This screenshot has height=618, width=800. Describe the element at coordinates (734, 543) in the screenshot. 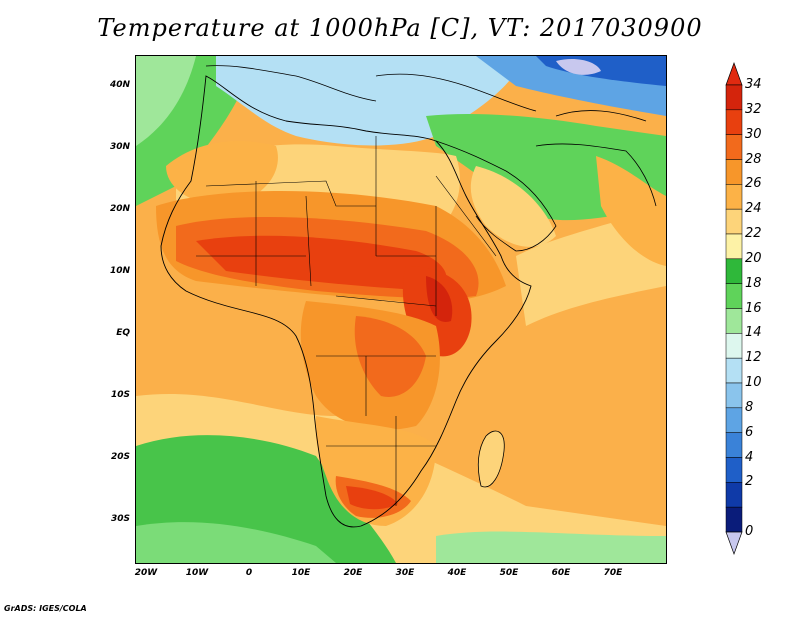

I see `colorbar-under-triangle` at that location.